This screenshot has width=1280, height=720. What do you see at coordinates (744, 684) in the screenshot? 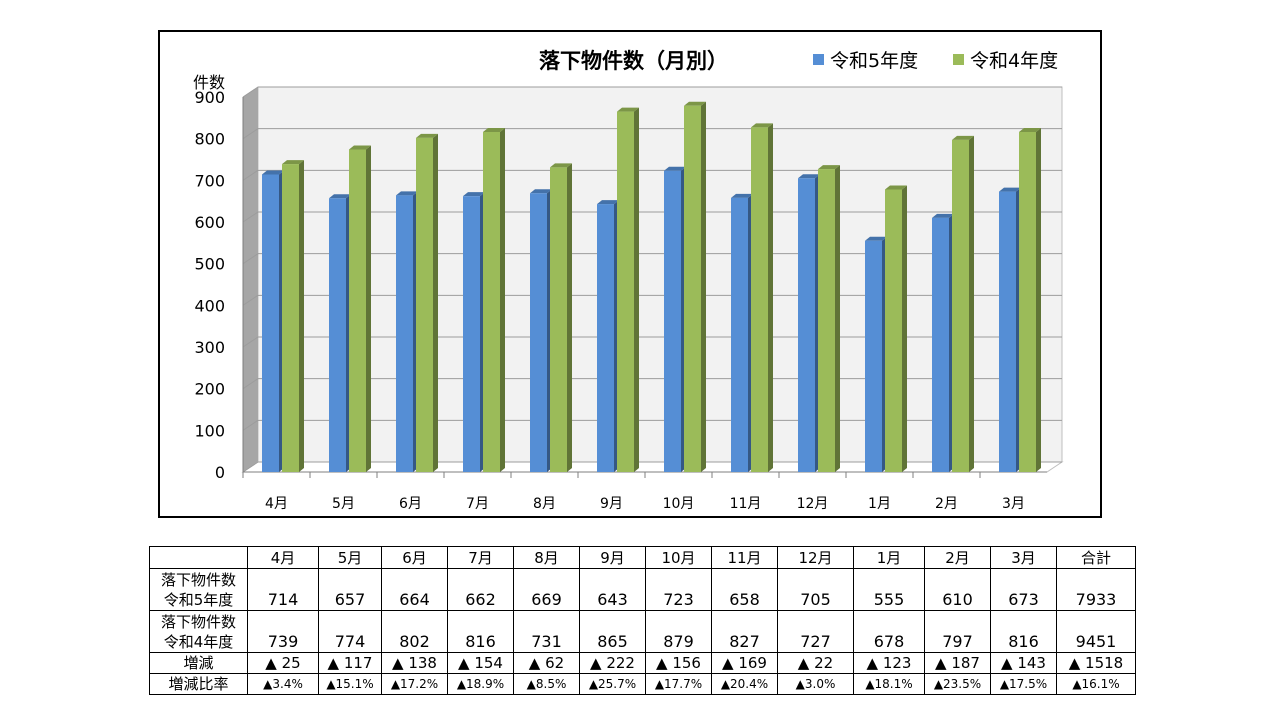
I see `table-cell: ▲20.4%` at bounding box center [744, 684].